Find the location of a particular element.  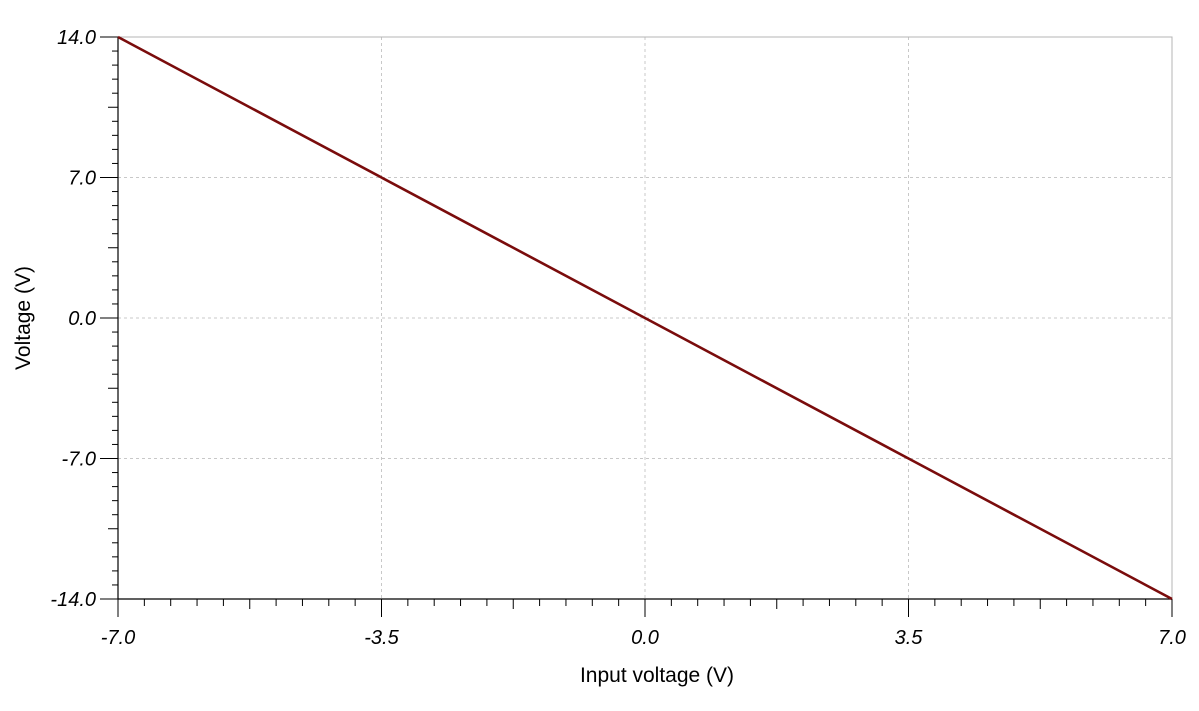

x-tick-label: 3.5 is located at coordinates (909, 638).